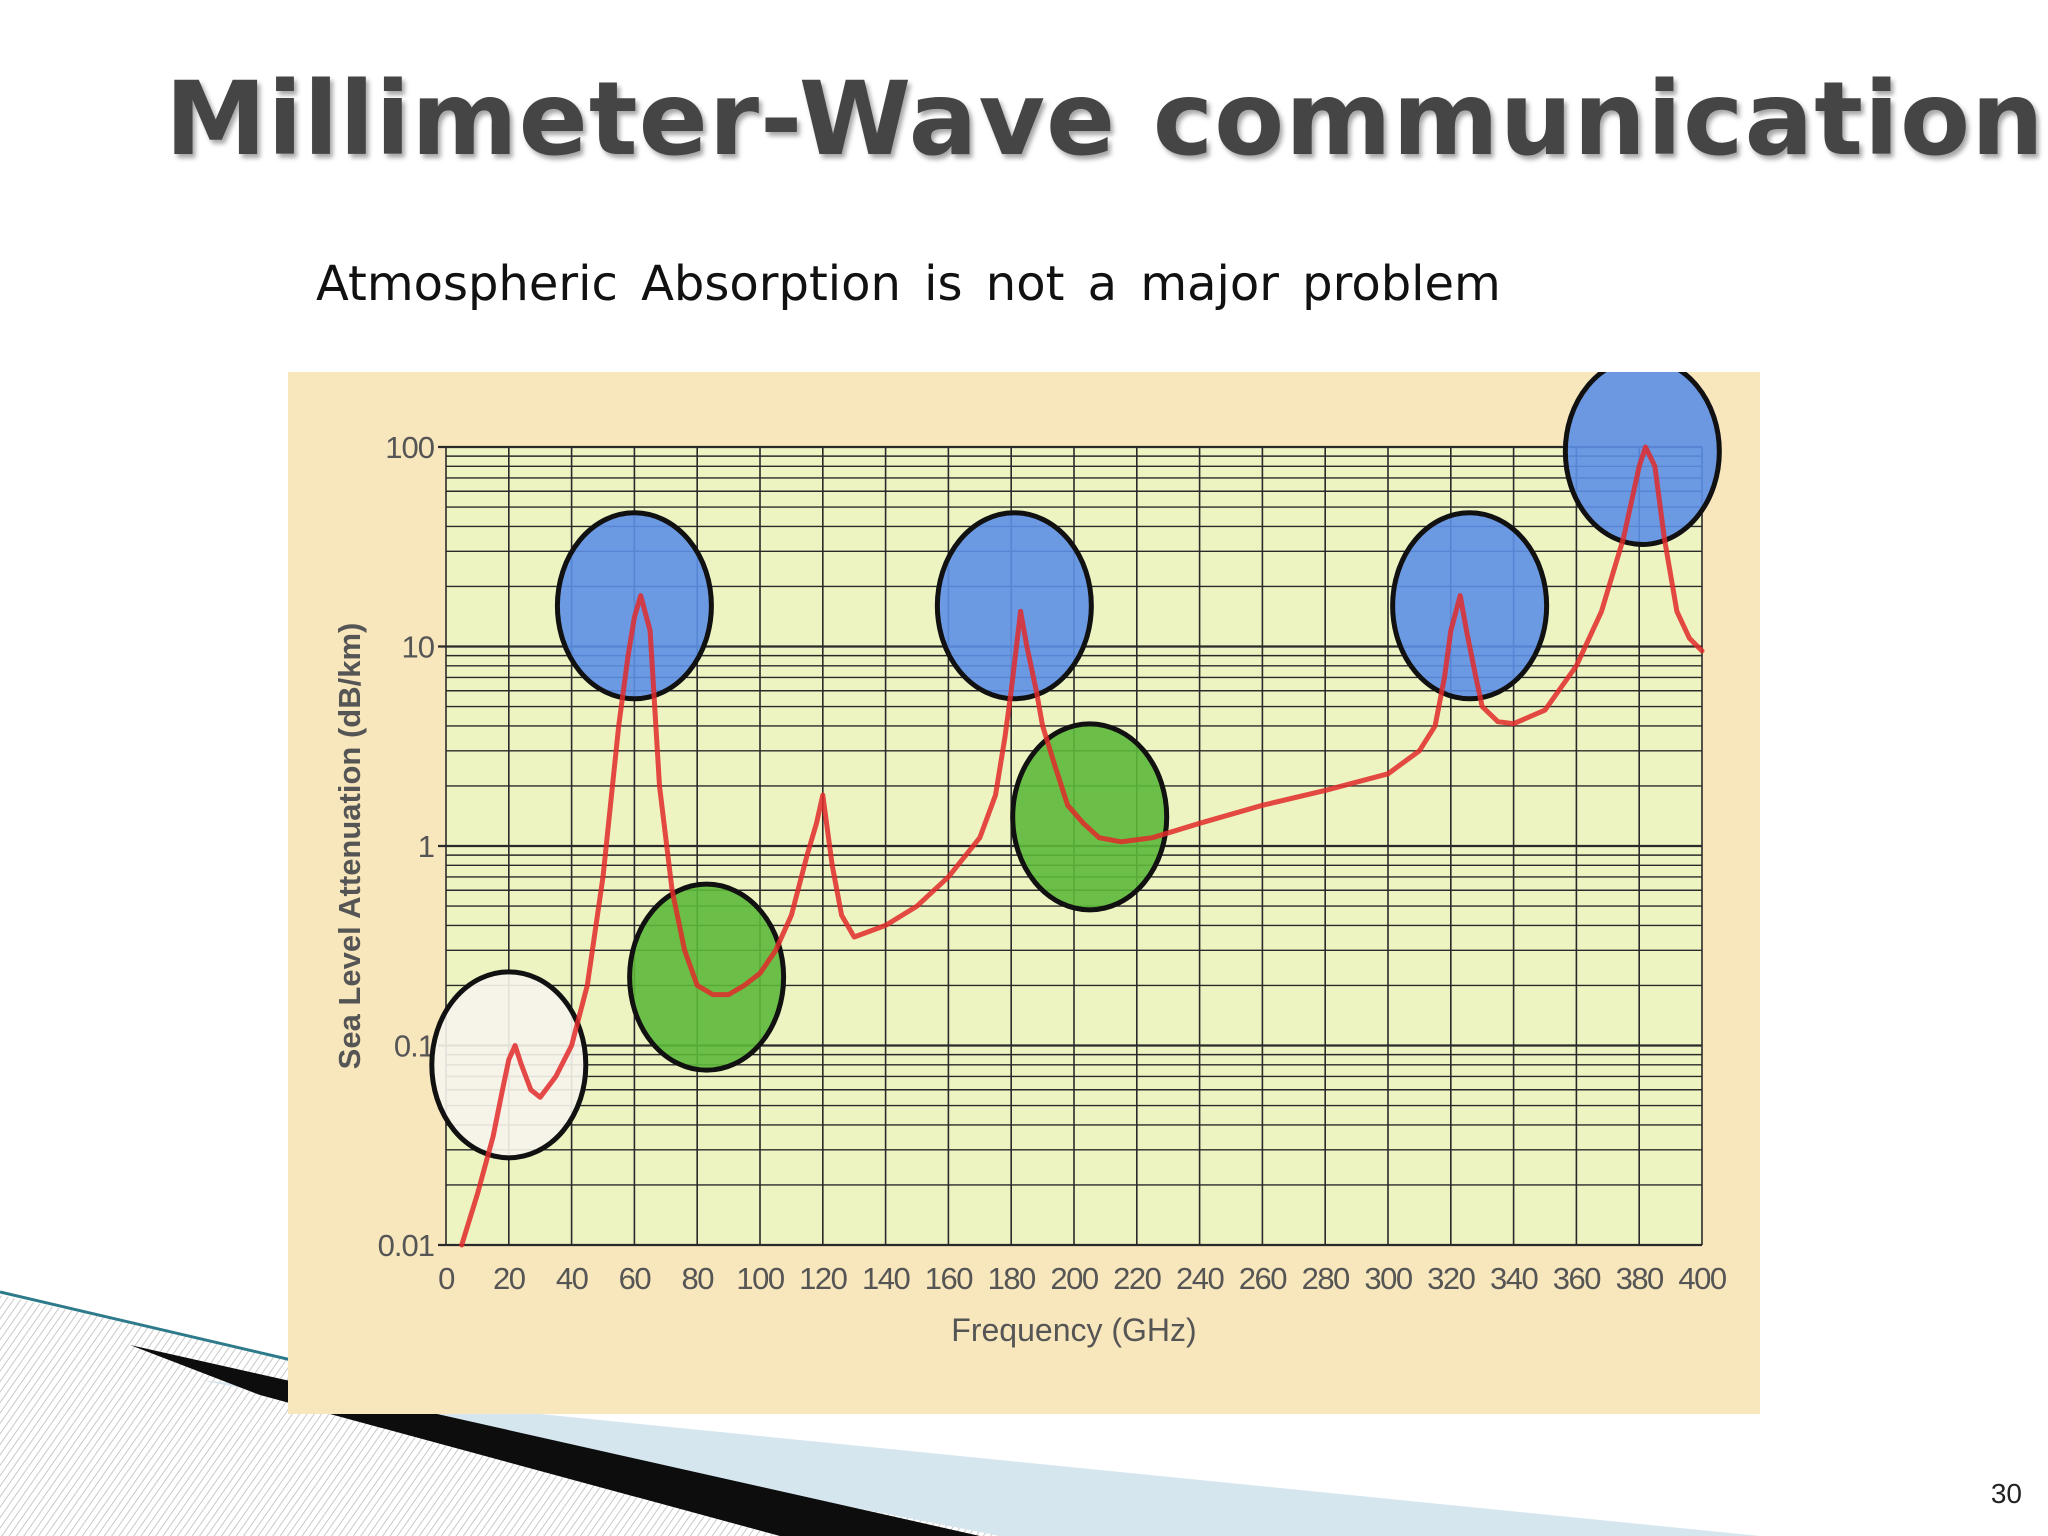 The height and width of the screenshot is (1536, 2048). Describe the element at coordinates (635, 1278) in the screenshot. I see `x-tick-label: 60` at that location.